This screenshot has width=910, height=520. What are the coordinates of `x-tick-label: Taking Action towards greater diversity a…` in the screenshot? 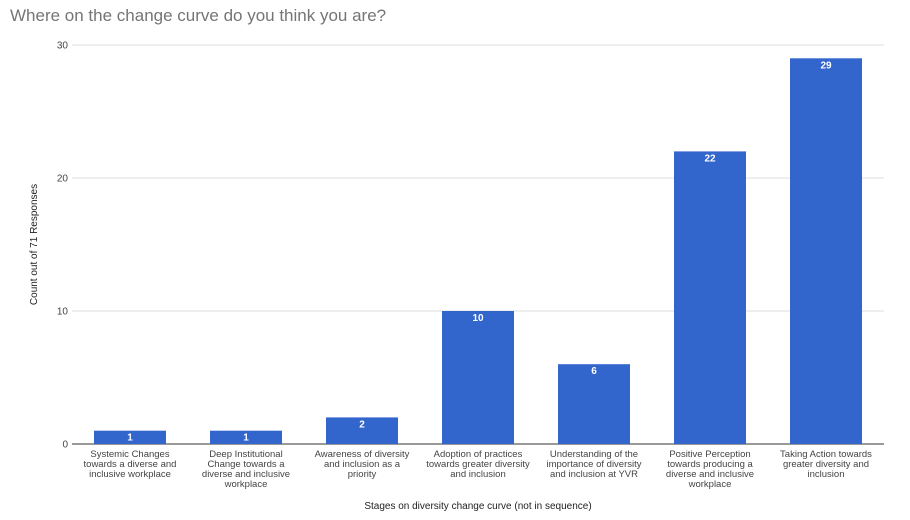 It's located at (826, 464).